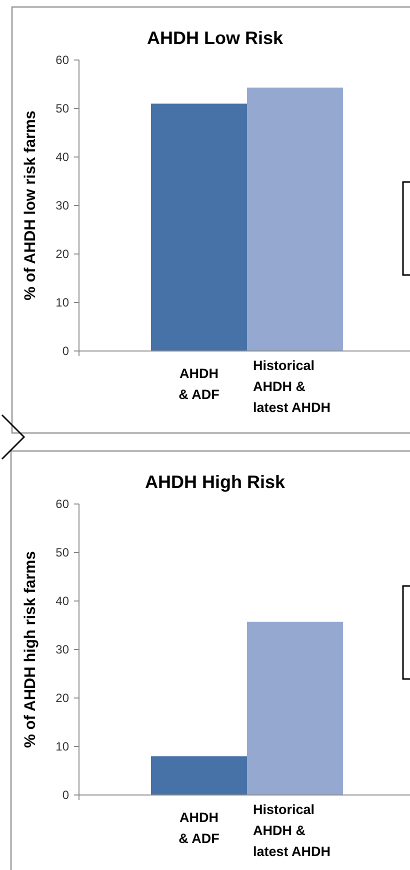 The image size is (410, 870). Describe the element at coordinates (30, 649) in the screenshot. I see `y-axis-title: % of AHDH high risk farms` at that location.